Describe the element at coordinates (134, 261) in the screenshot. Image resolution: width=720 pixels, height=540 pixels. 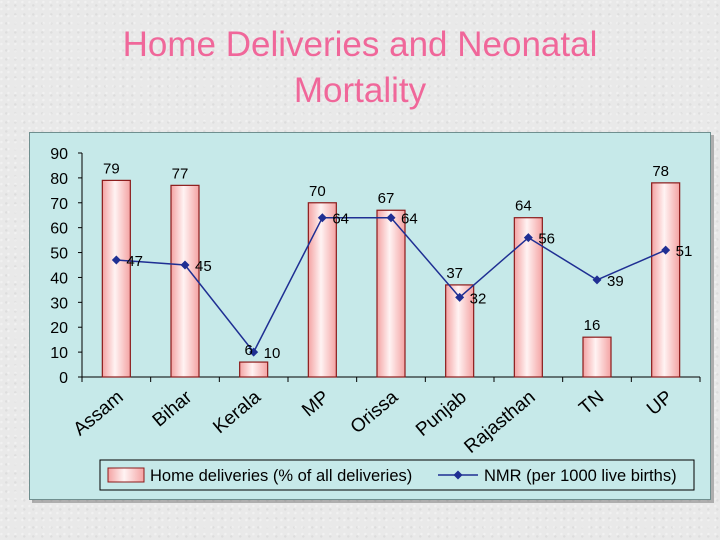
I see `nmr-data-label: 47` at that location.